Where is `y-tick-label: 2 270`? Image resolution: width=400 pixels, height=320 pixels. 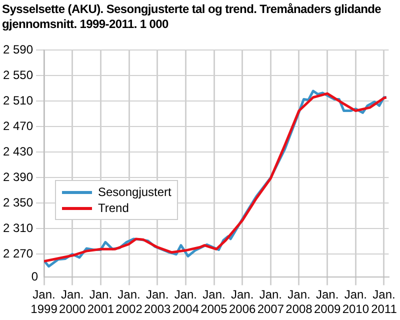 y-tick-label: 2 270 is located at coordinates (18, 253).